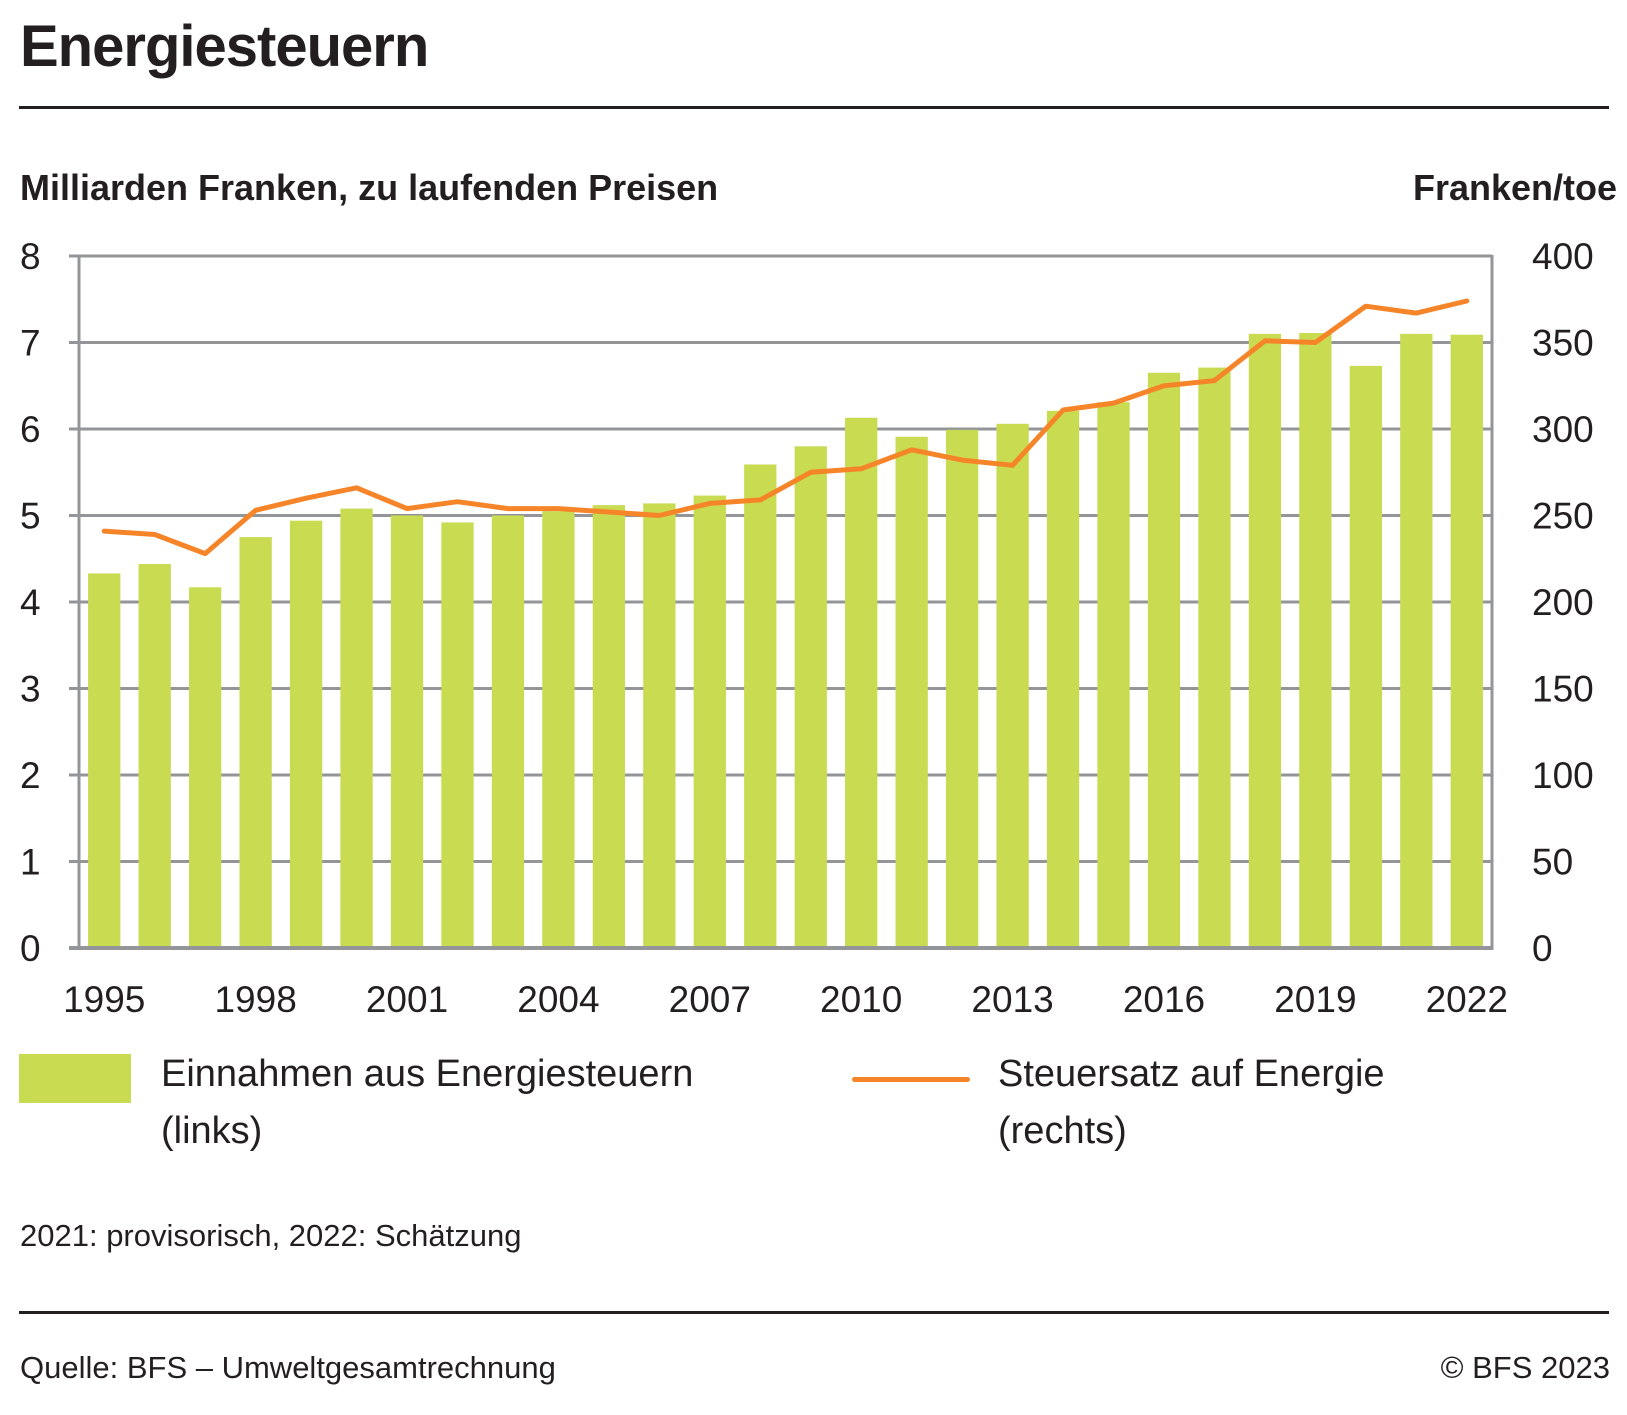  What do you see at coordinates (271, 1235) in the screenshot?
I see `footnote: 2021: provisorisch, 2022: Schätzung` at bounding box center [271, 1235].